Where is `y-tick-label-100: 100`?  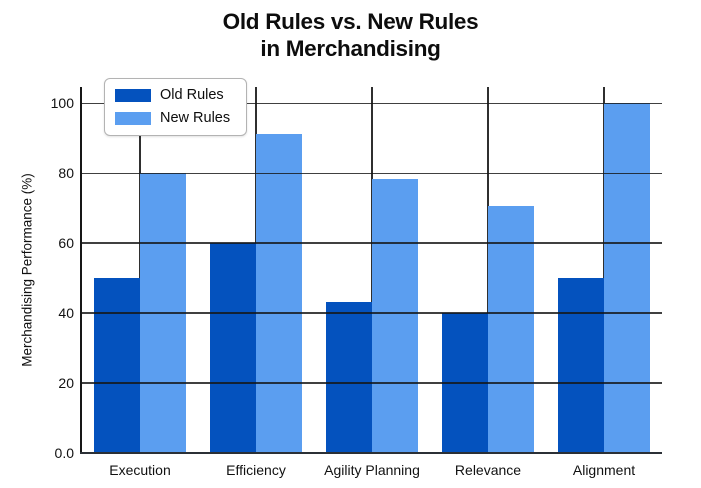 y-tick-label-100: 100 is located at coordinates (62, 103).